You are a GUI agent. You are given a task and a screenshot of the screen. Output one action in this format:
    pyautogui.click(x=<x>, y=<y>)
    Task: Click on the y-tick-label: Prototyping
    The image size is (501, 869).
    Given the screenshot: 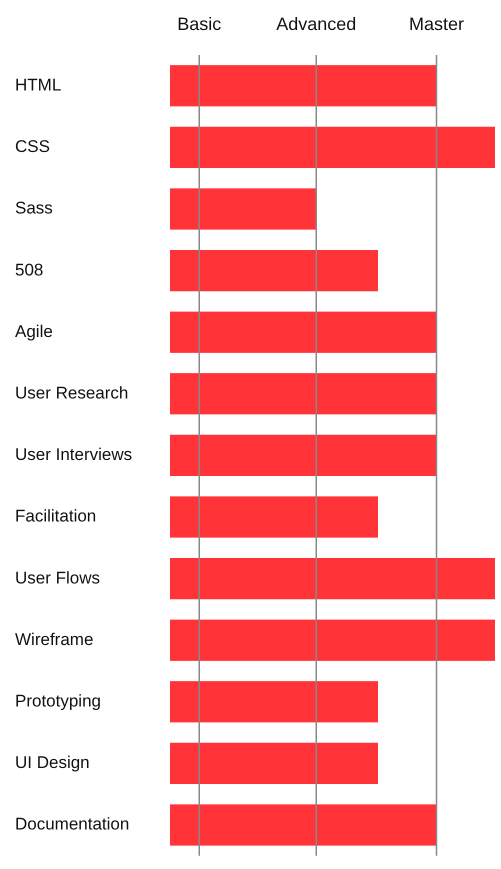 What is the action you would take?
    pyautogui.click(x=58, y=700)
    